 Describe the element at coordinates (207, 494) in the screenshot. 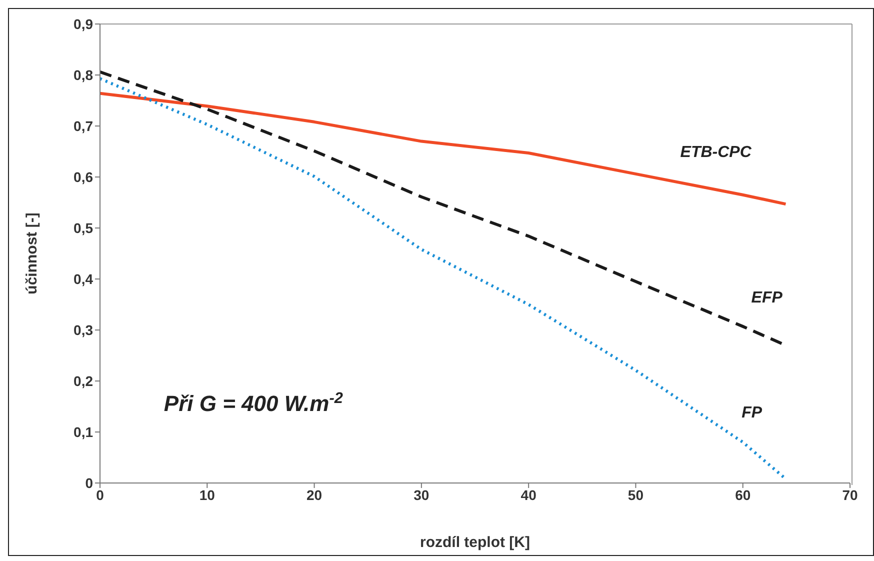

I see `x-tick-label: 10` at that location.